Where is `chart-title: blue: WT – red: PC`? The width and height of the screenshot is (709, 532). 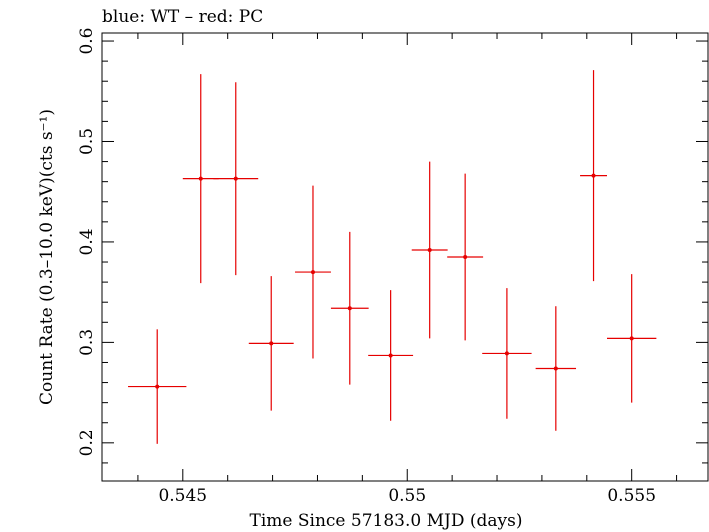
chart-title: blue: WT – red: PC is located at coordinates (182, 17).